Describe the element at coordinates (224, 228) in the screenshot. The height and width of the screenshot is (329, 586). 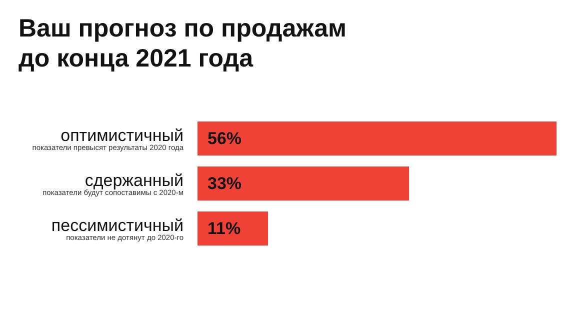
I see `data-label: 11%` at that location.